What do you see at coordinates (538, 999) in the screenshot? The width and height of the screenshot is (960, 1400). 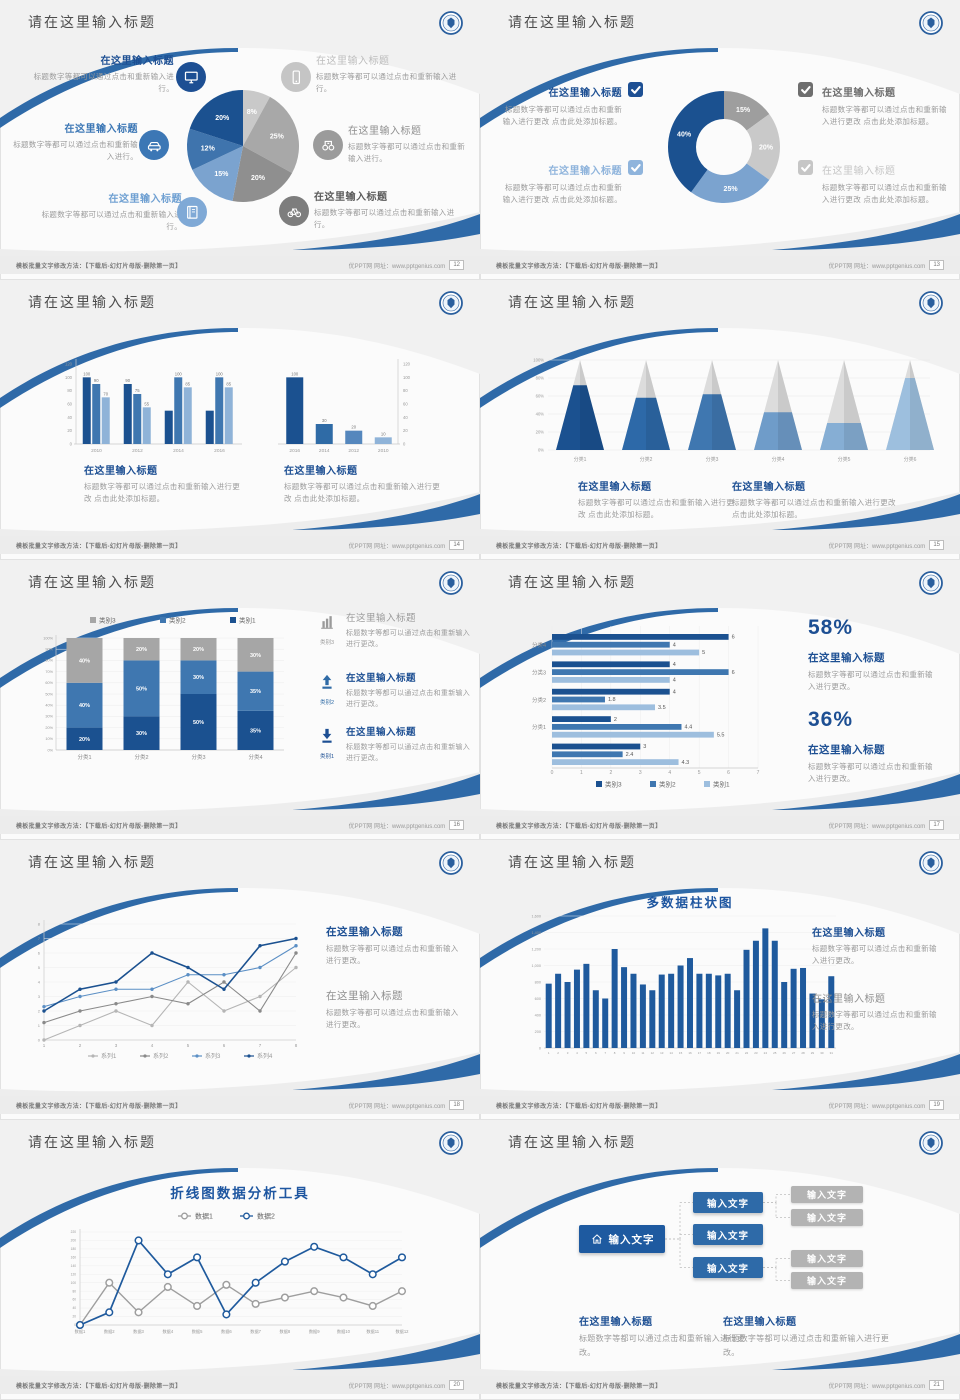 I see `svg-text: 600` at bounding box center [538, 999].